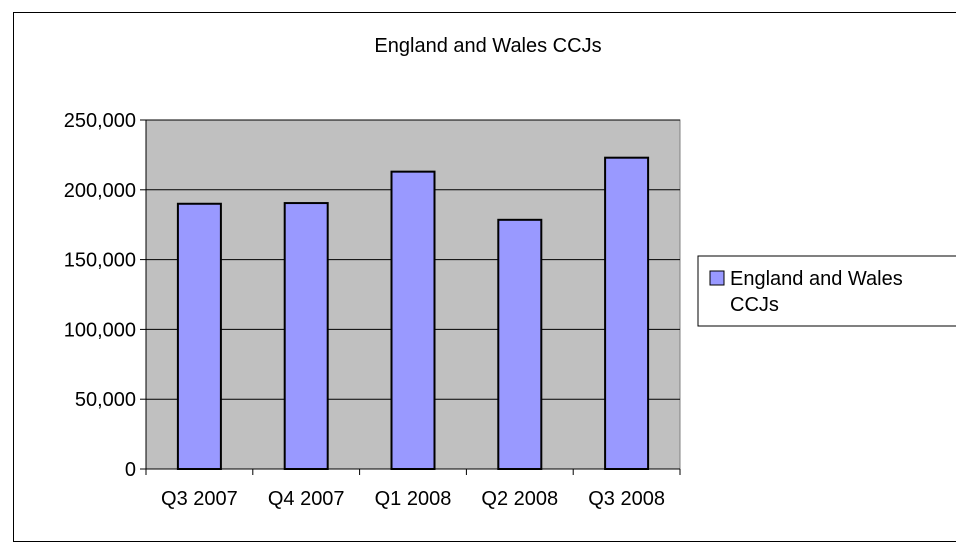 This screenshot has height=542, width=956. I want to click on x-tick-label: Q3 2007, so click(199, 499).